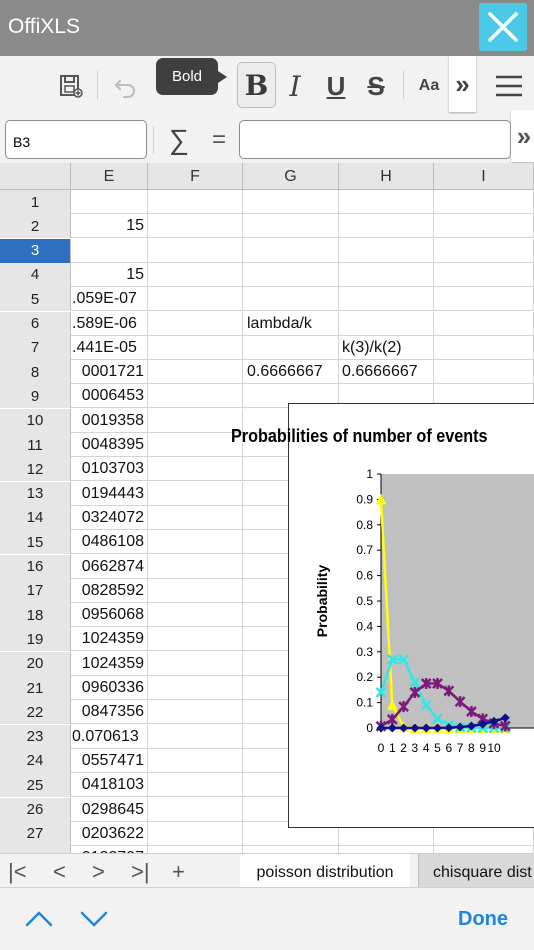  Describe the element at coordinates (109, 849) in the screenshot. I see `table-cell: 0132797` at that location.